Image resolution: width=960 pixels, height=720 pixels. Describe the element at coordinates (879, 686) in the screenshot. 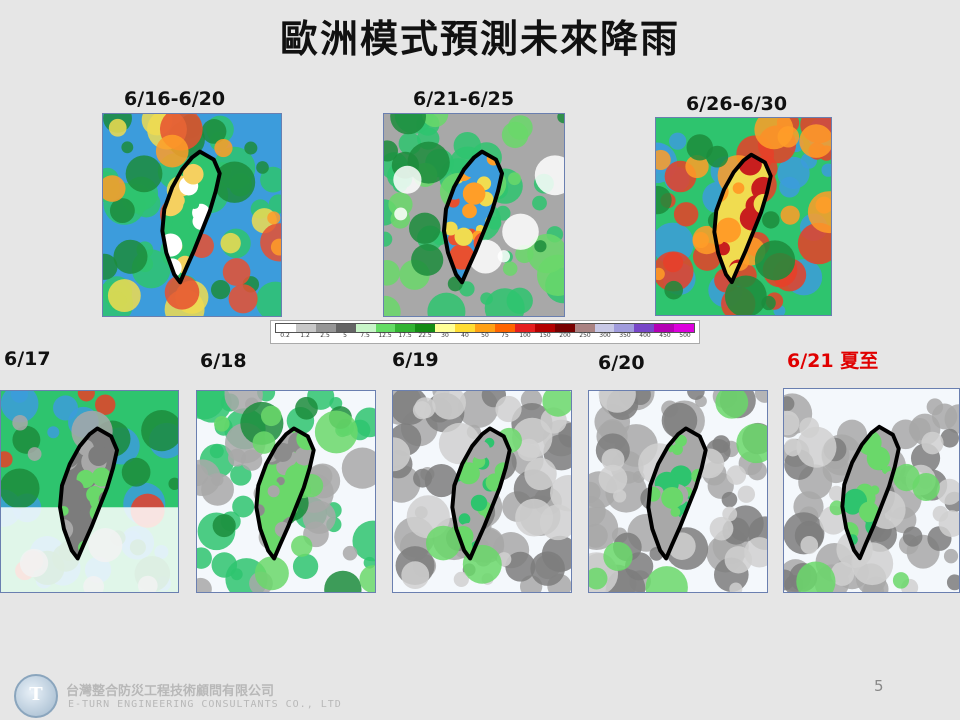

I see `page-number: 5` at that location.